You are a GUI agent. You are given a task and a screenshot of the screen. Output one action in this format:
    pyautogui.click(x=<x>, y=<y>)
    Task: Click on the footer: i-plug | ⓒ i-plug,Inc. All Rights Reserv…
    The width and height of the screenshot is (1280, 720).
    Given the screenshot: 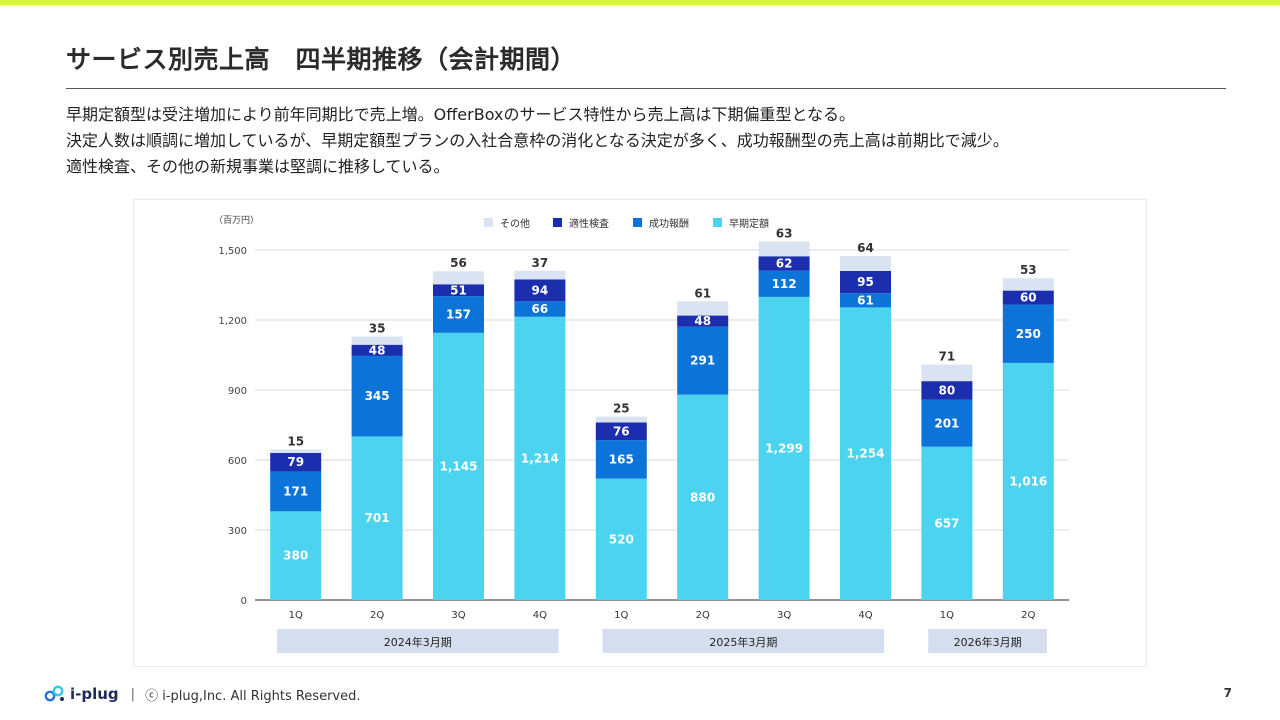 What is the action you would take?
    pyautogui.click(x=202, y=694)
    